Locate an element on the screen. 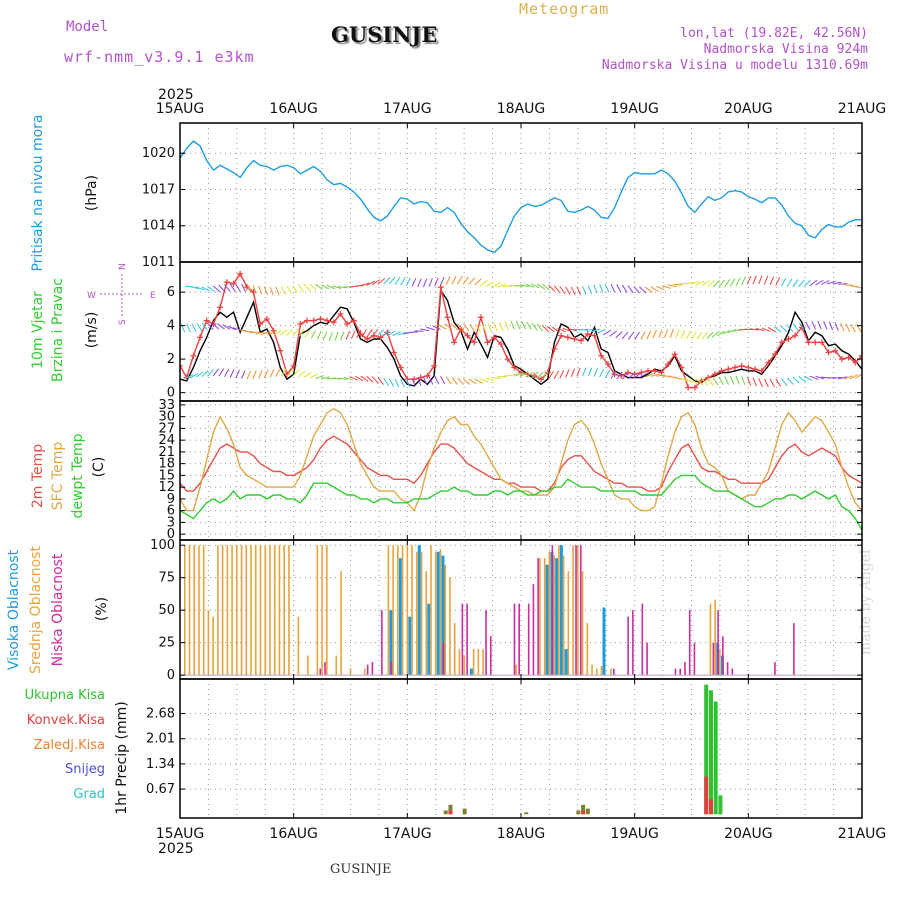 The width and height of the screenshot is (900, 900). series-line-brzina is located at coordinates (521, 337).